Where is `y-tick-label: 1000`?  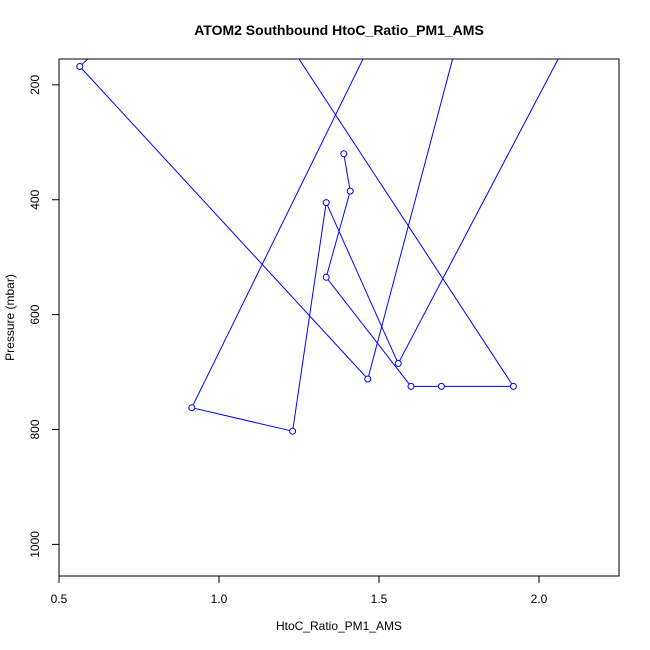 y-tick-label: 1000 is located at coordinates (35, 544).